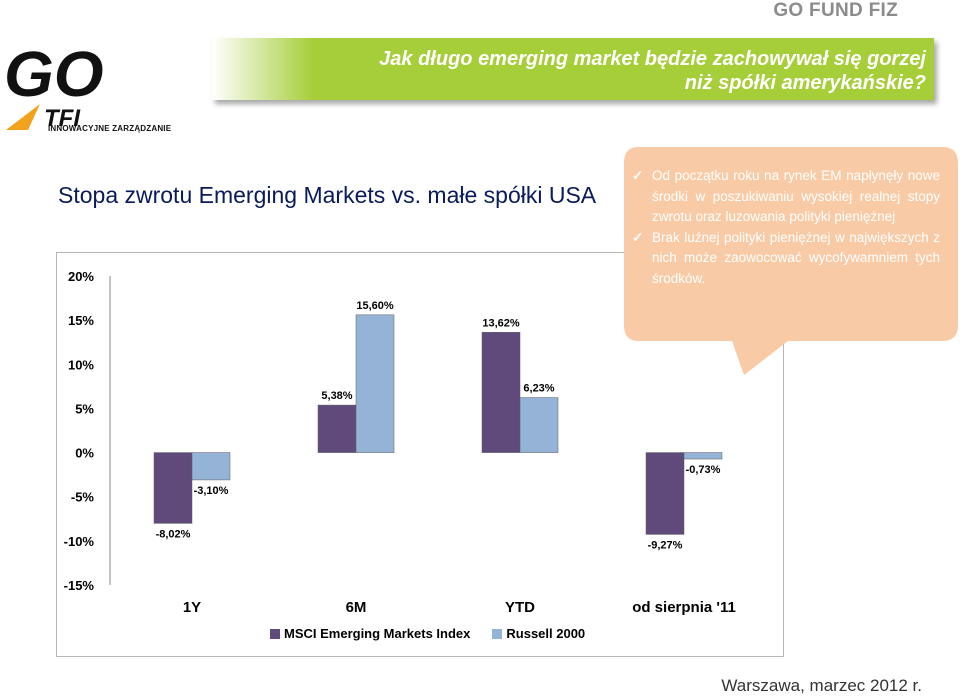 The width and height of the screenshot is (960, 696). Describe the element at coordinates (81, 276) in the screenshot. I see `y-tick-label: 20%` at that location.